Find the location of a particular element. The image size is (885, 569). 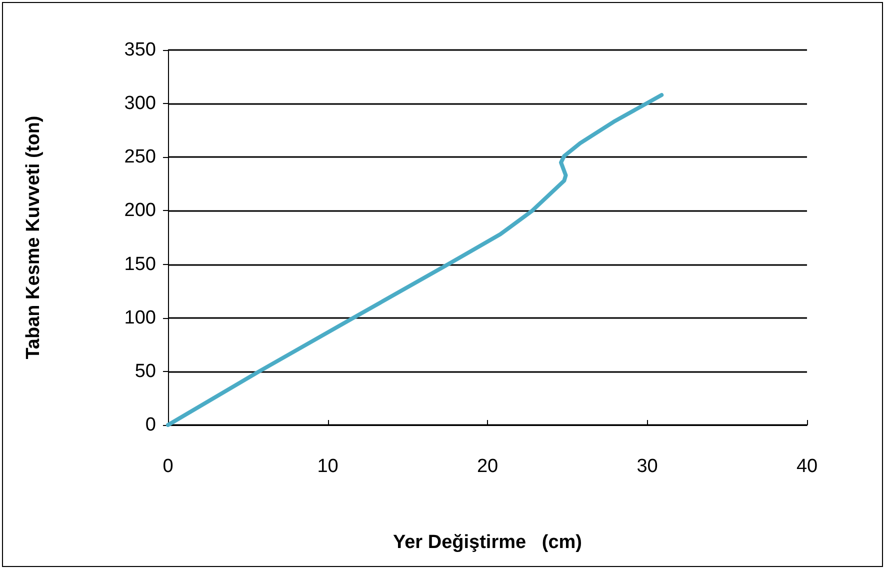

y-tick-label: 250 is located at coordinates (140, 157).